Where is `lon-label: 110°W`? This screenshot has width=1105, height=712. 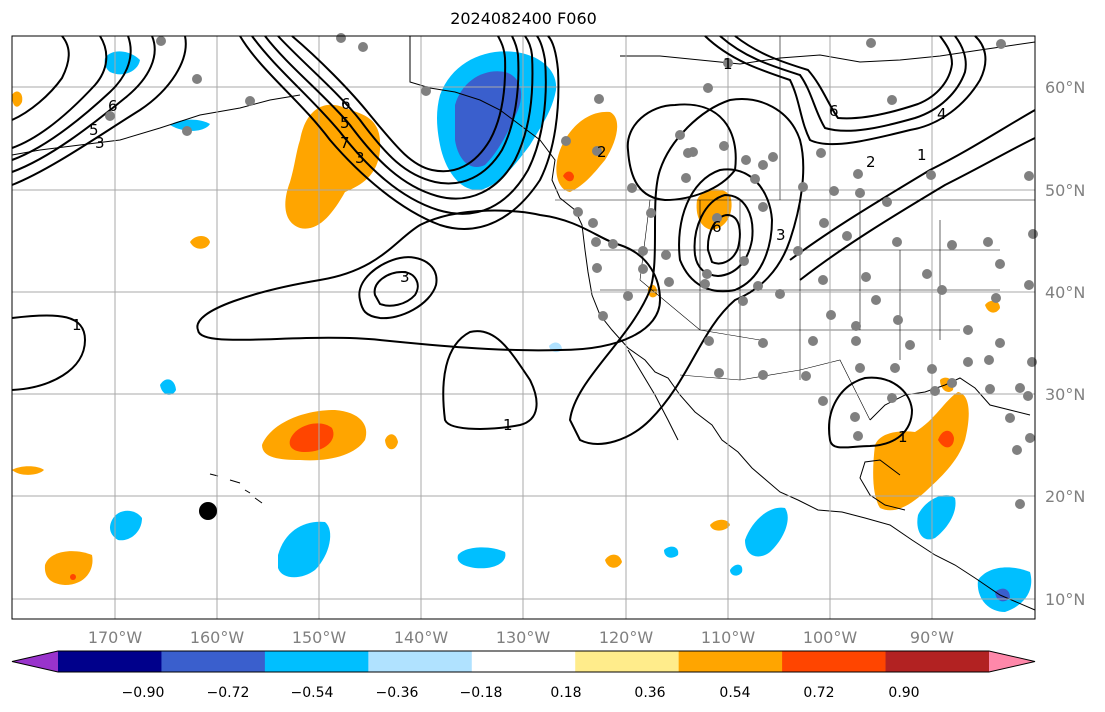
lon-label: 110°W is located at coordinates (728, 637).